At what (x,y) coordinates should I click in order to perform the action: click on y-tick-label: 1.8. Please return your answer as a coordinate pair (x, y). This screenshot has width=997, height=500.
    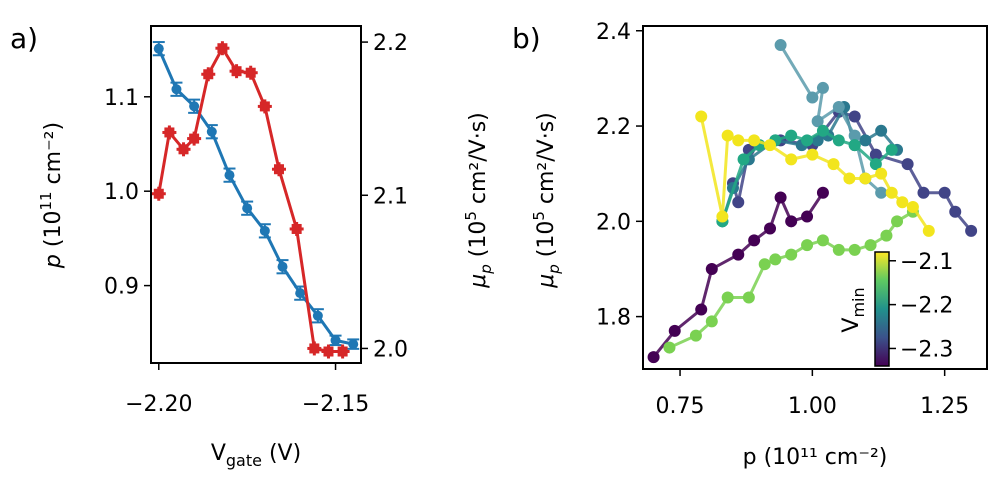
    Looking at the image, I should click on (613, 318).